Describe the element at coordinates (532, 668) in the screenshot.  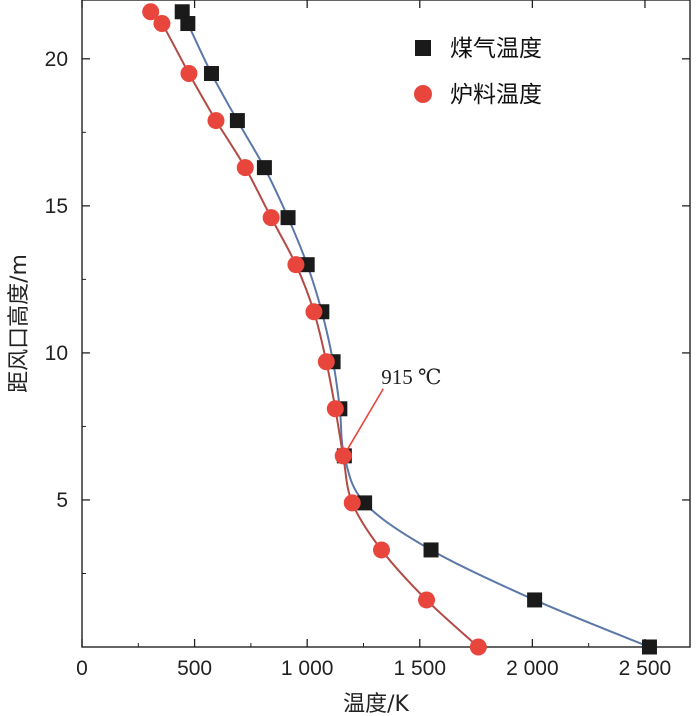
I see `x-tick-label: 2 000` at that location.